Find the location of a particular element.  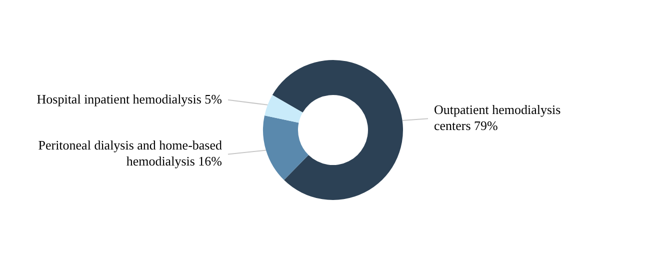

slice-label: Hospital inpatient hemodialysis 5% is located at coordinates (129, 98).